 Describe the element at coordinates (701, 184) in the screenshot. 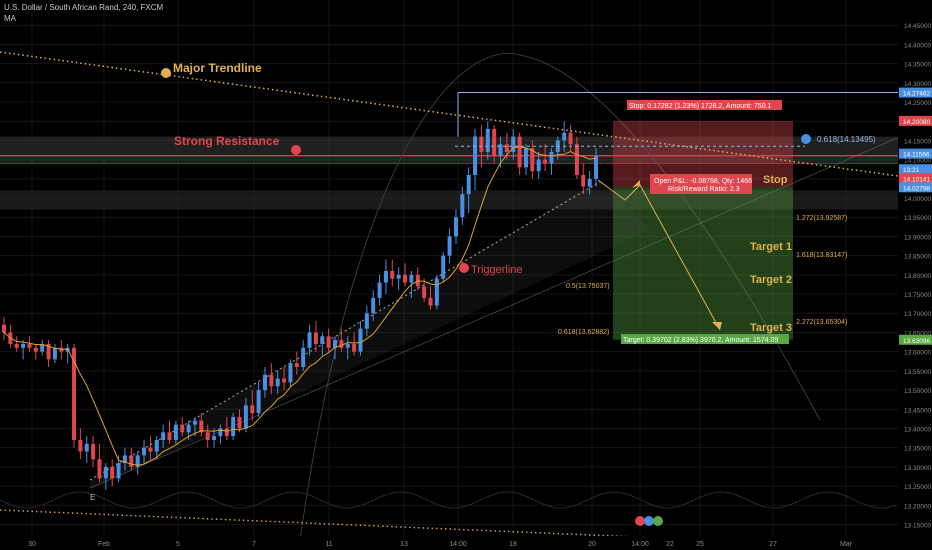

I see `pl-box-bg` at that location.